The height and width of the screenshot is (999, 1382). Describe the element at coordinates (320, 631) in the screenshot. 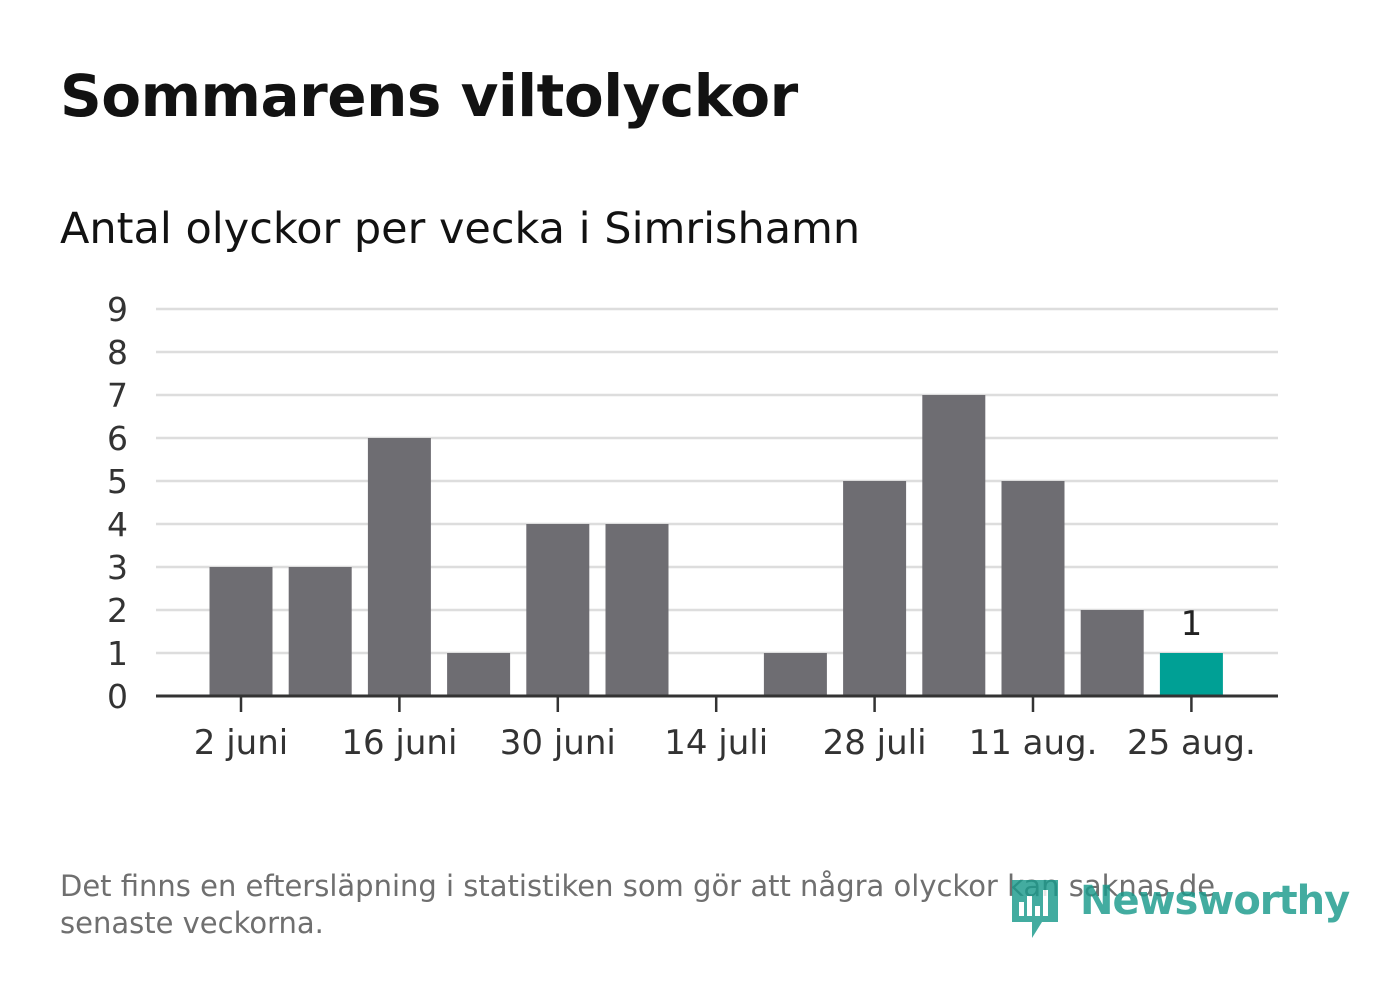

I see `bar-9-juni` at that location.